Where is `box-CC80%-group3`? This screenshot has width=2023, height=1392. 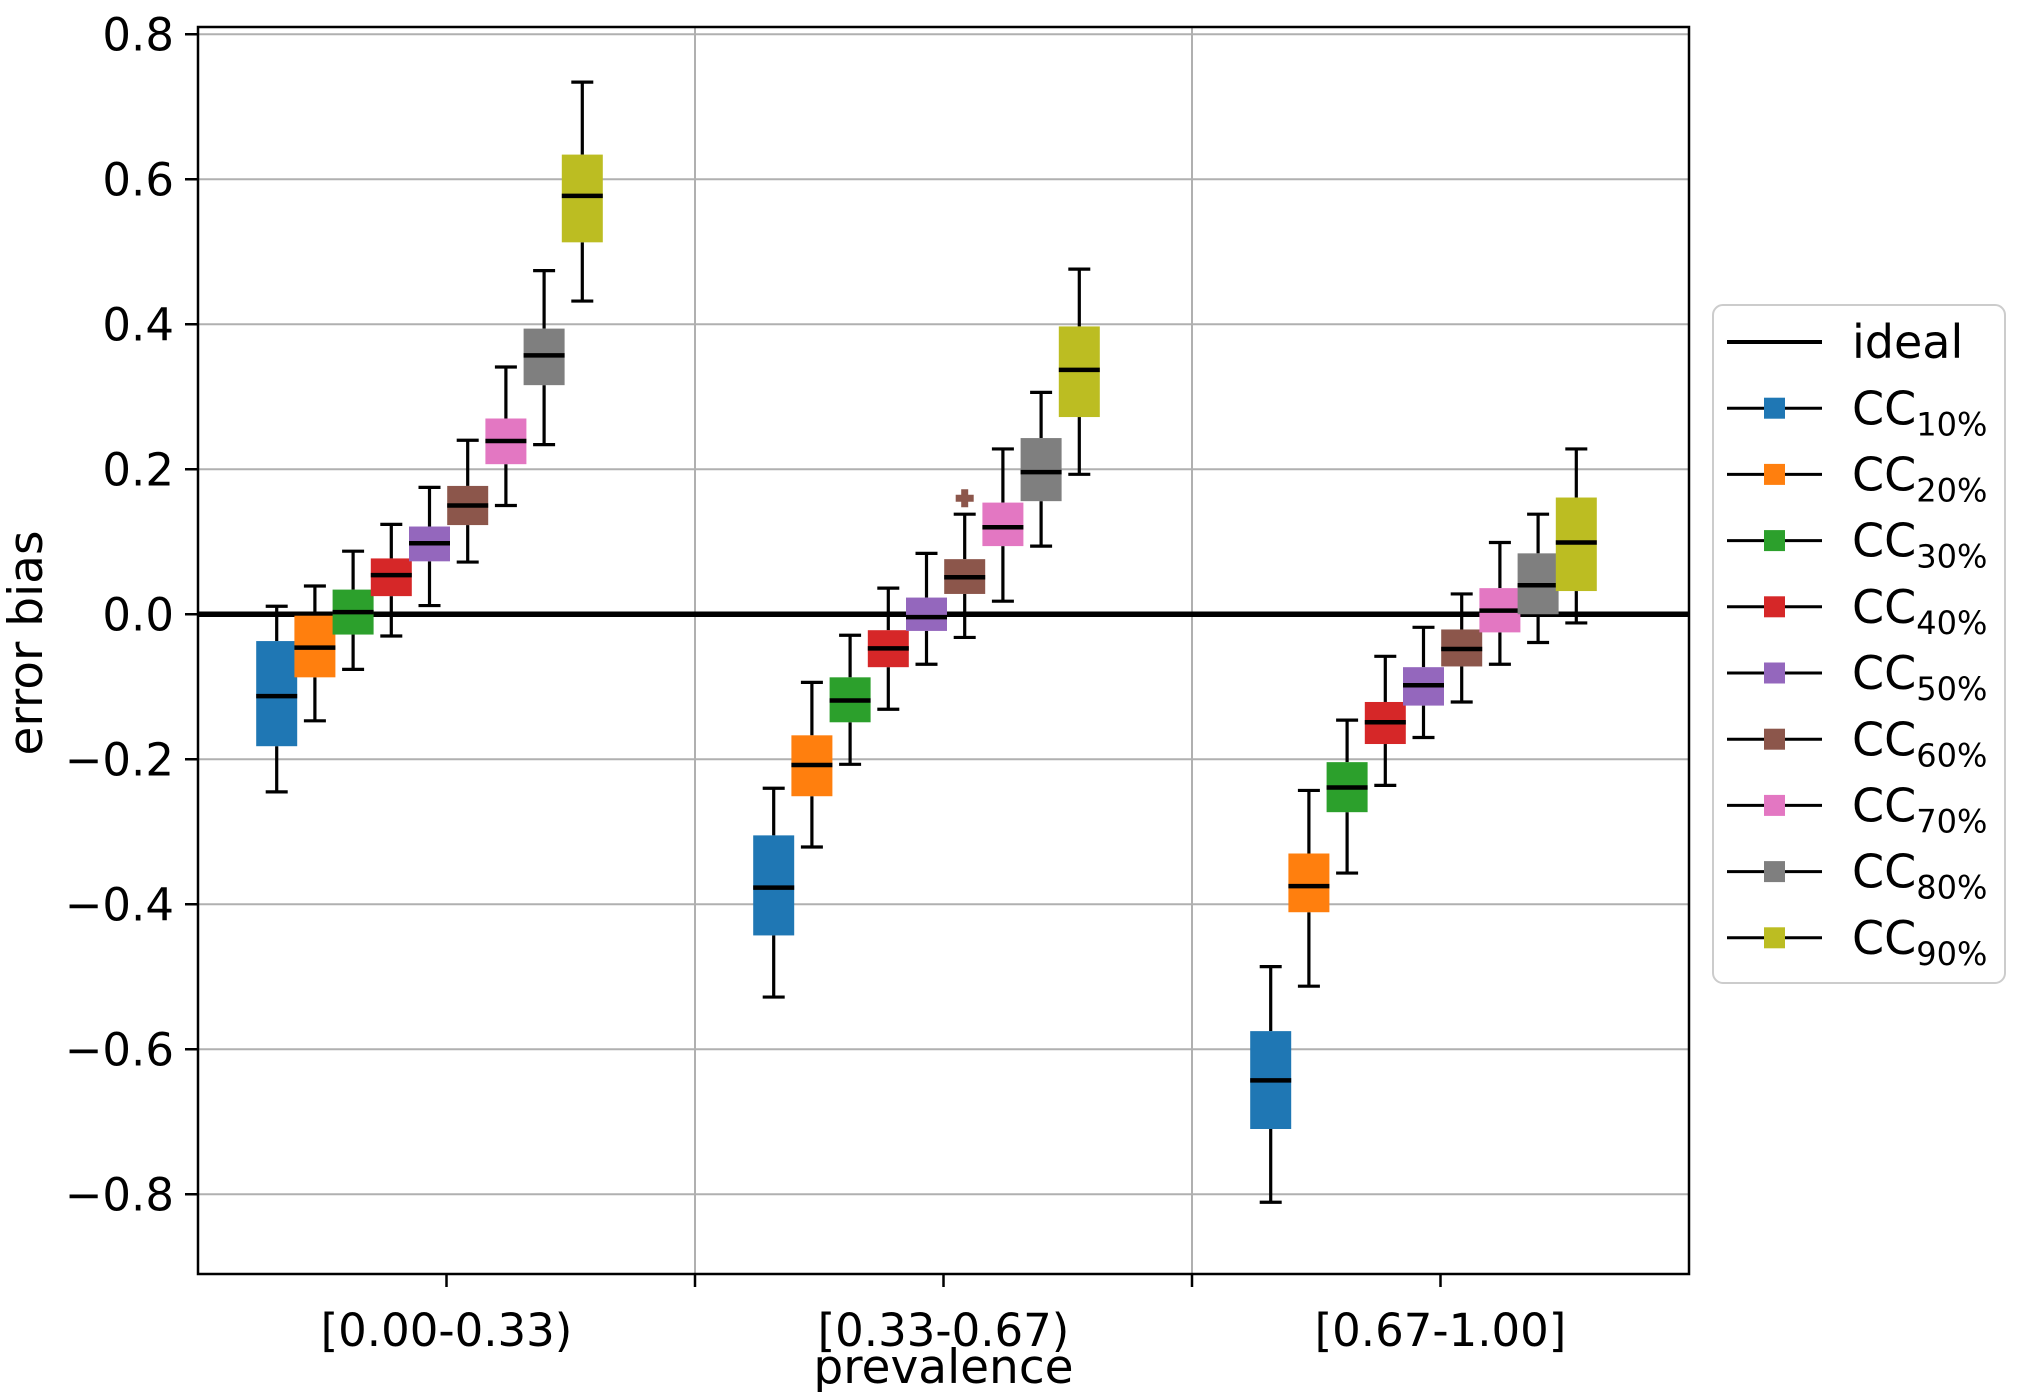 box-CC80%-group3 is located at coordinates (1538, 578).